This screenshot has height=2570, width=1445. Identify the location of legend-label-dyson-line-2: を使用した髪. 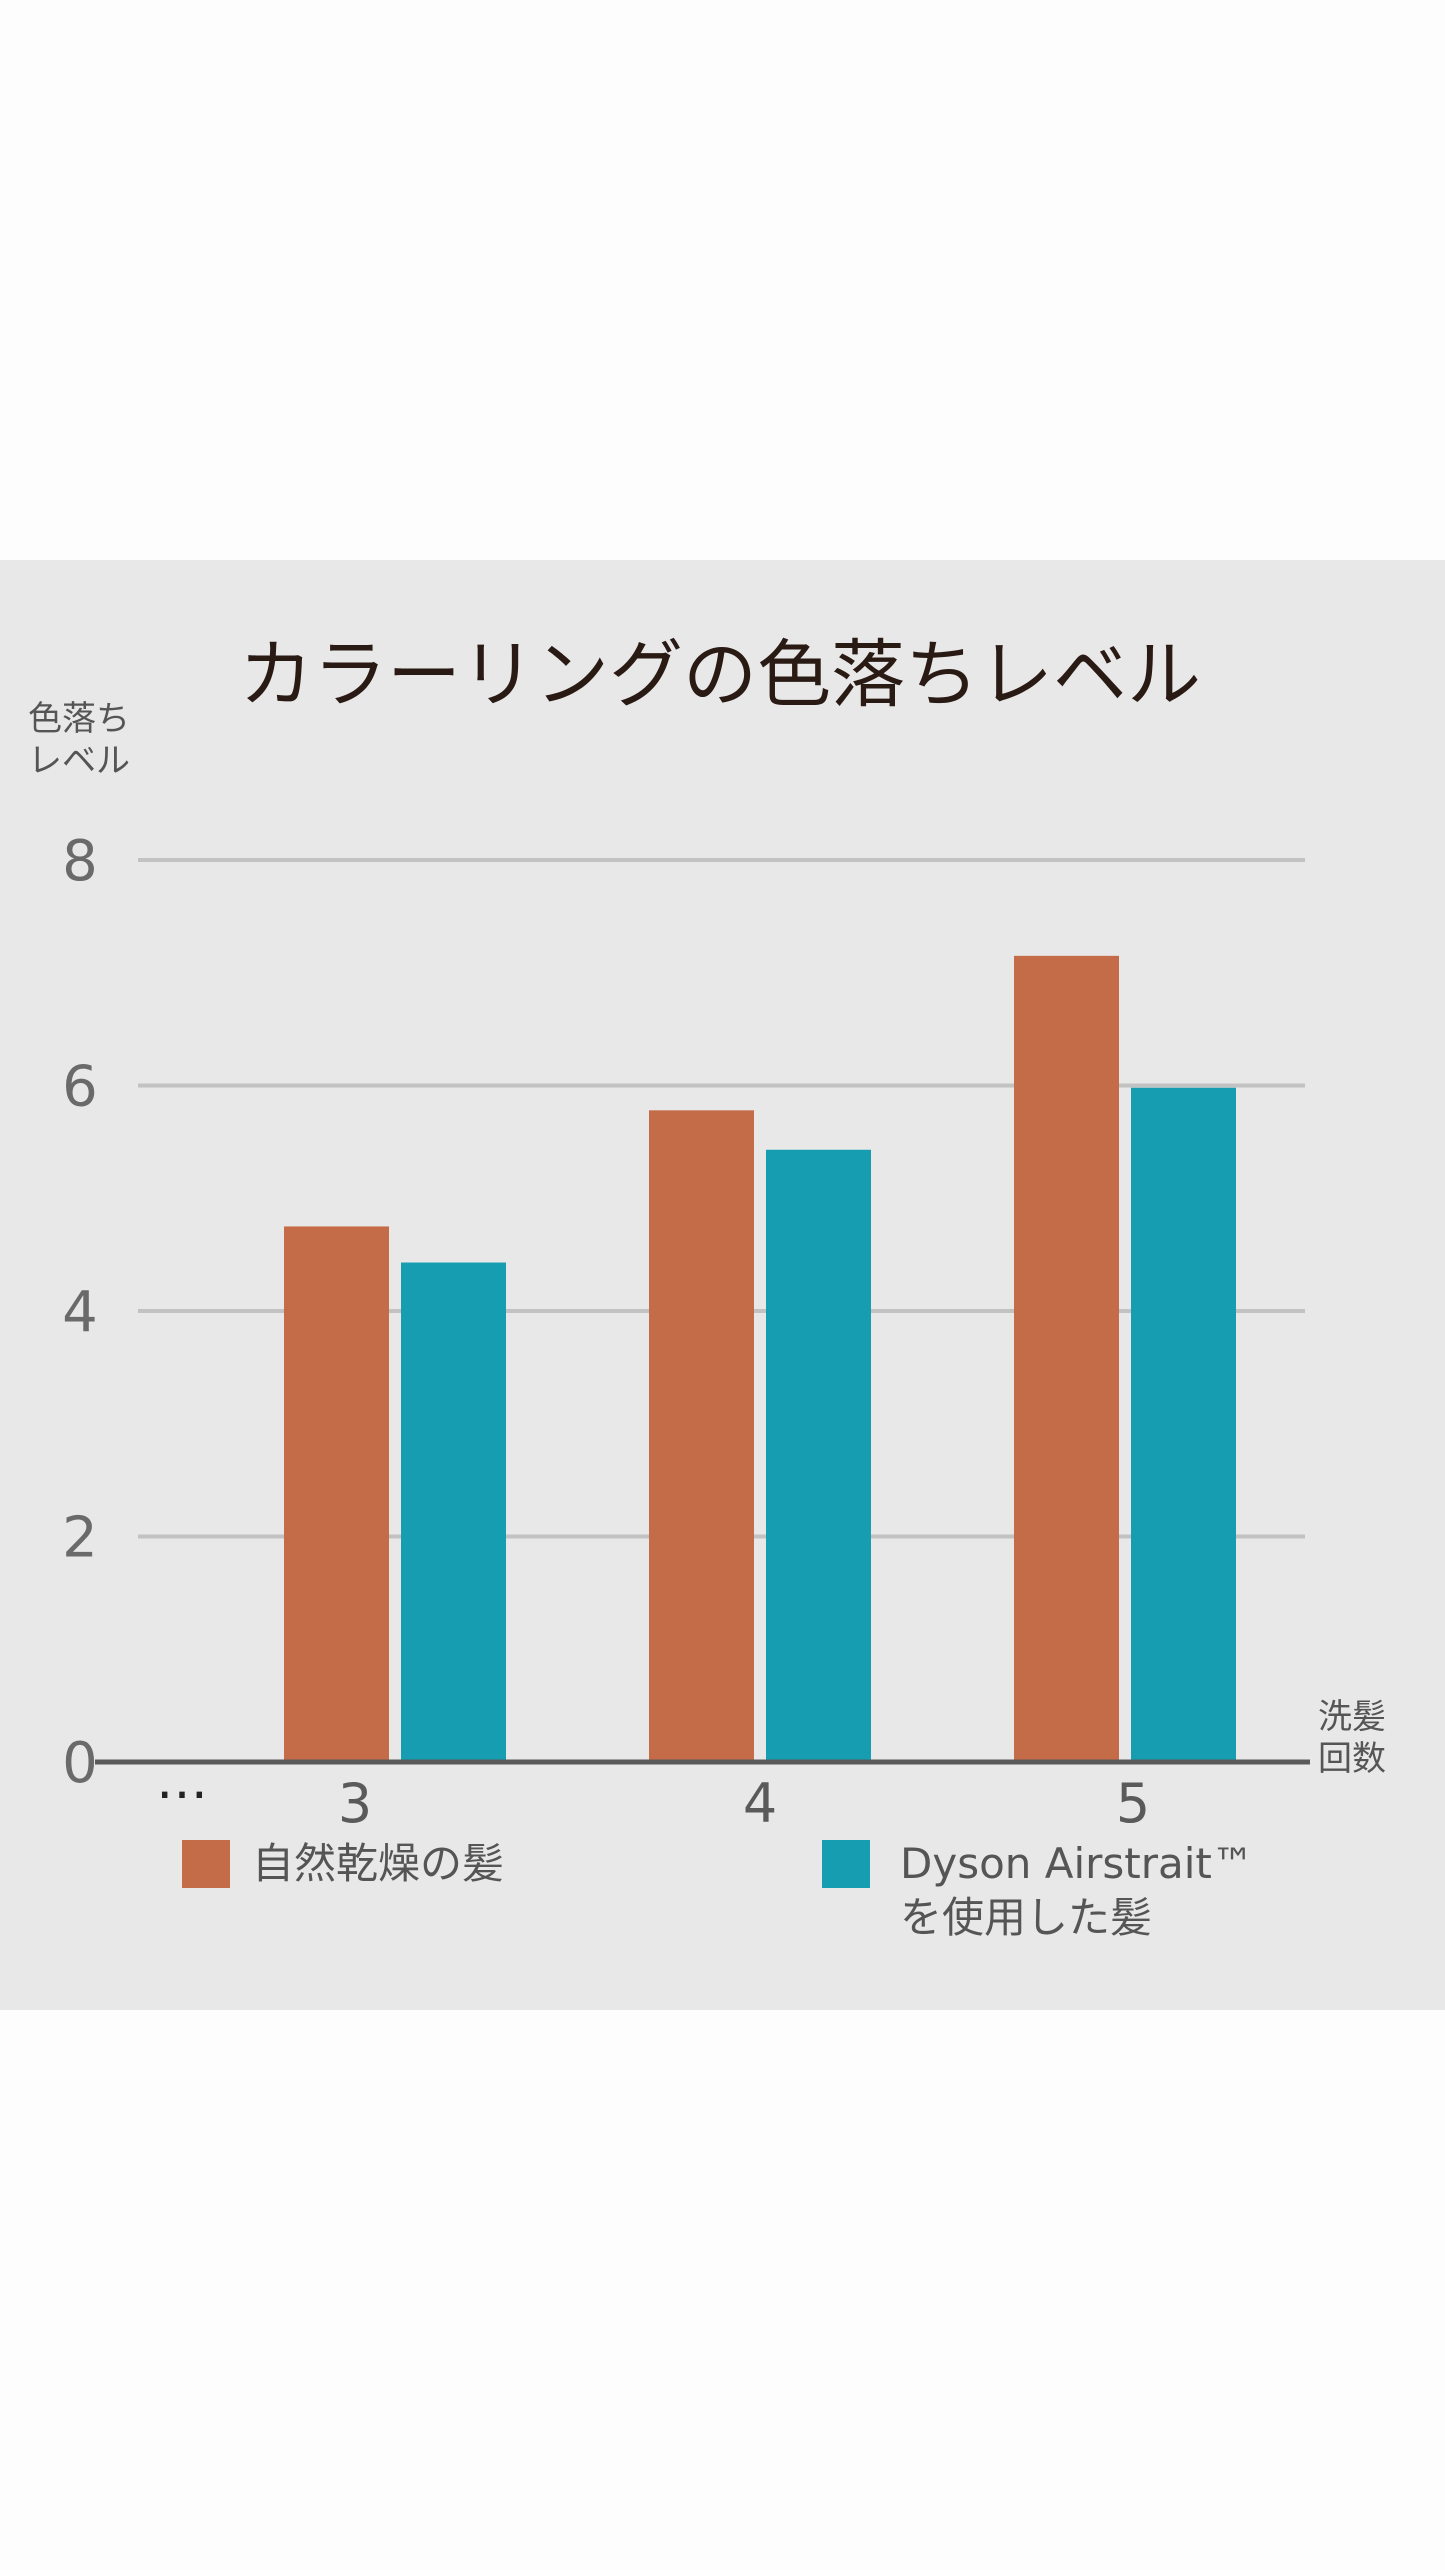
(1026, 1917).